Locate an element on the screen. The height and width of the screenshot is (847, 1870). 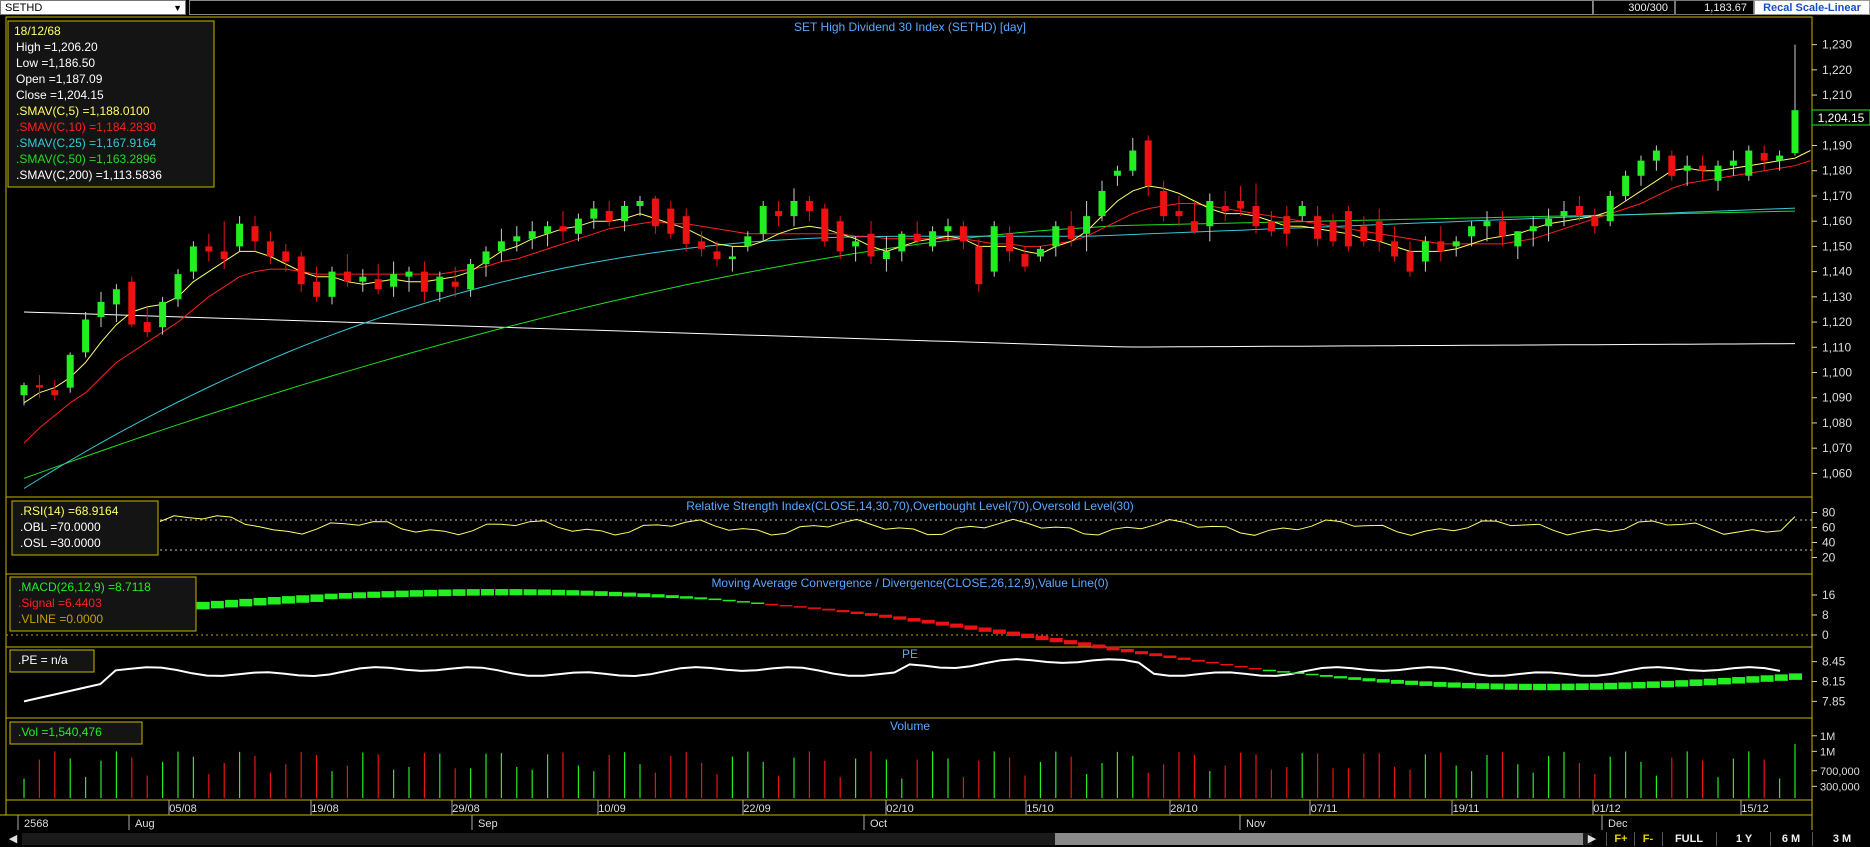
date-tick-label: 19/08 is located at coordinates (325, 809).